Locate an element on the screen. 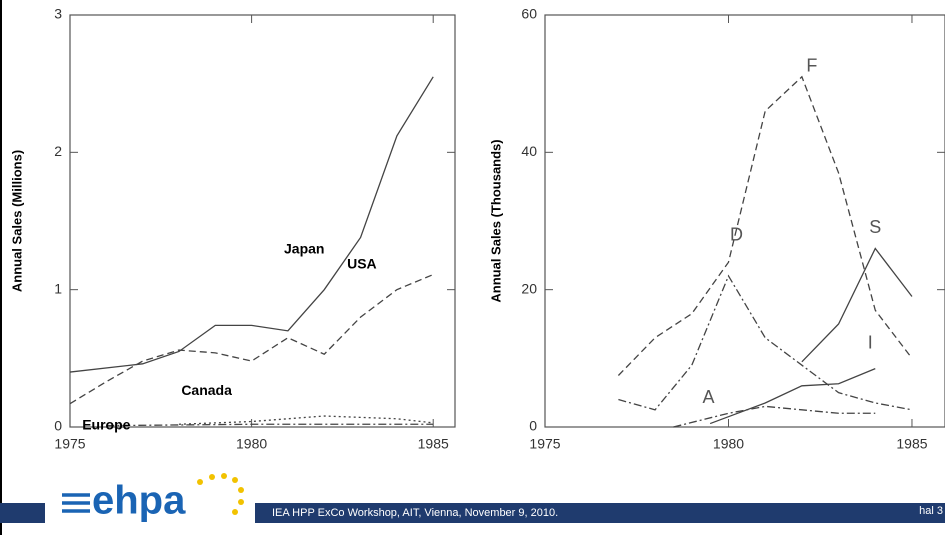 Image resolution: width=945 pixels, height=535 pixels. y-tick-label: 40 is located at coordinates (529, 151).